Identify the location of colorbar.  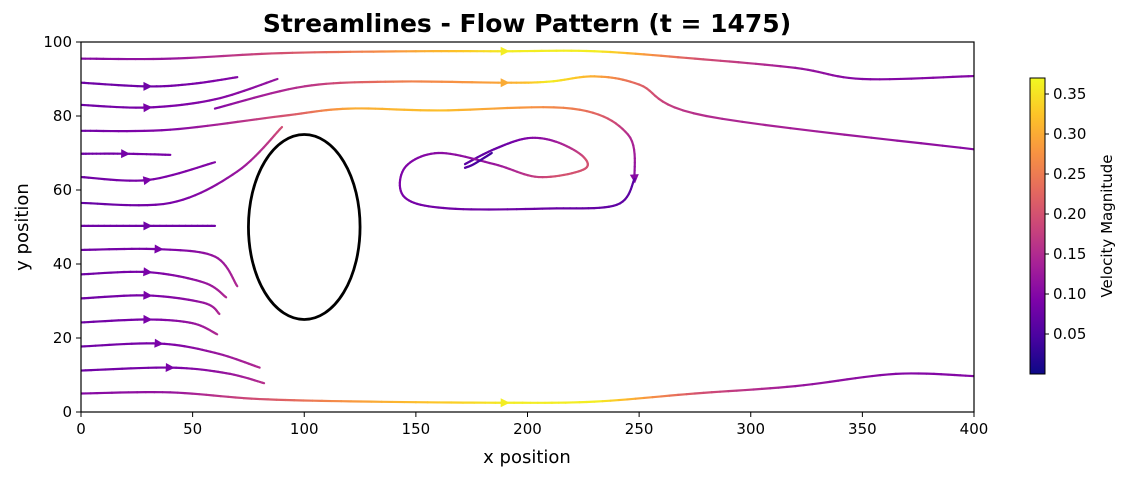
(1037, 226).